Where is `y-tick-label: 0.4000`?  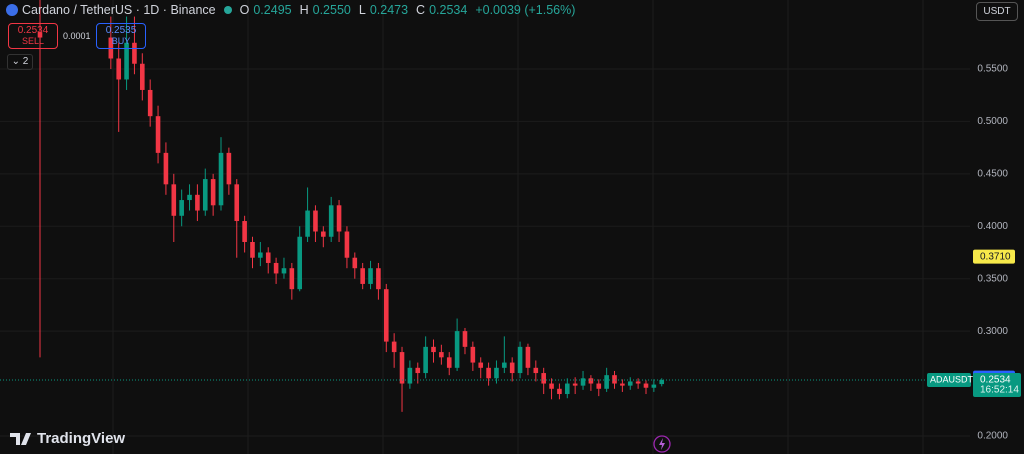
y-tick-label: 0.4000 is located at coordinates (992, 226).